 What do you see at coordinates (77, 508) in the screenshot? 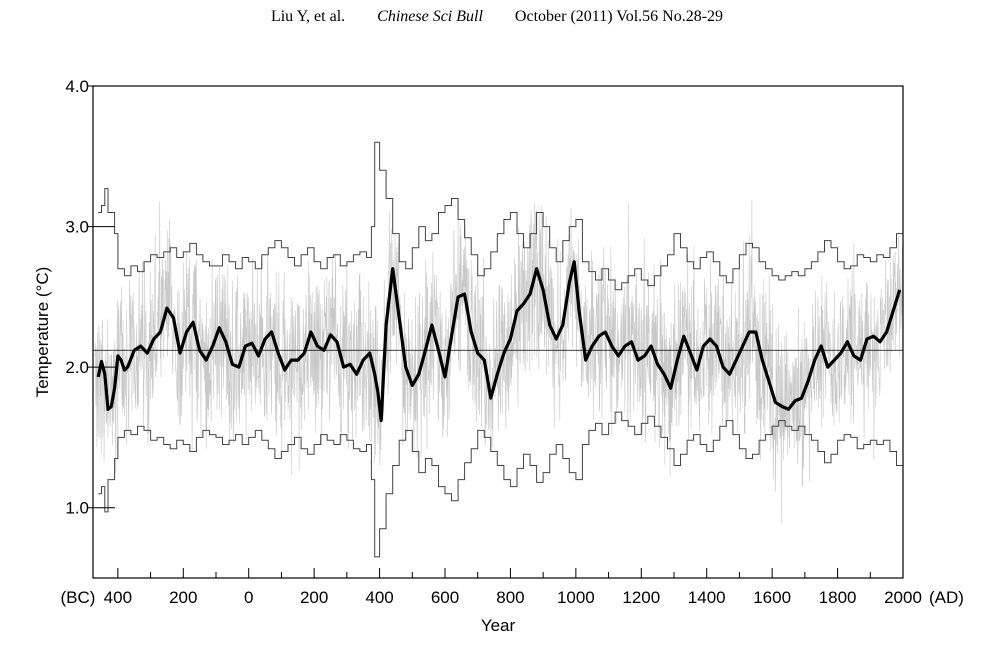
I see `y-tick-label: 1.0` at bounding box center [77, 508].